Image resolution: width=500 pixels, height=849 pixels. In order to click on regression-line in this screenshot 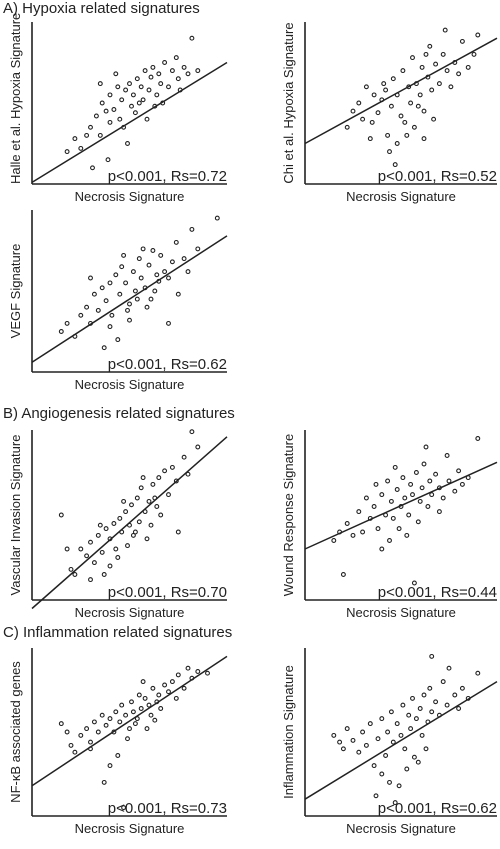, I will do `click(401, 91)`.